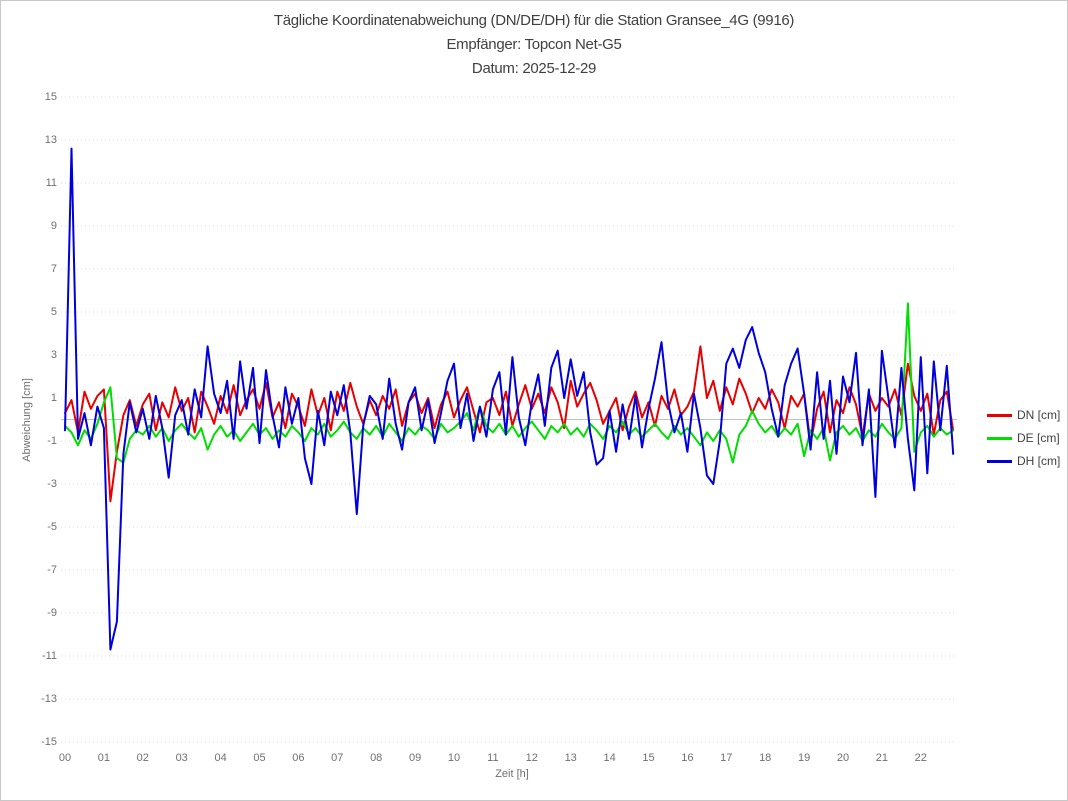 The height and width of the screenshot is (801, 1068). Describe the element at coordinates (337, 758) in the screenshot. I see `x-tick-label: 07` at that location.